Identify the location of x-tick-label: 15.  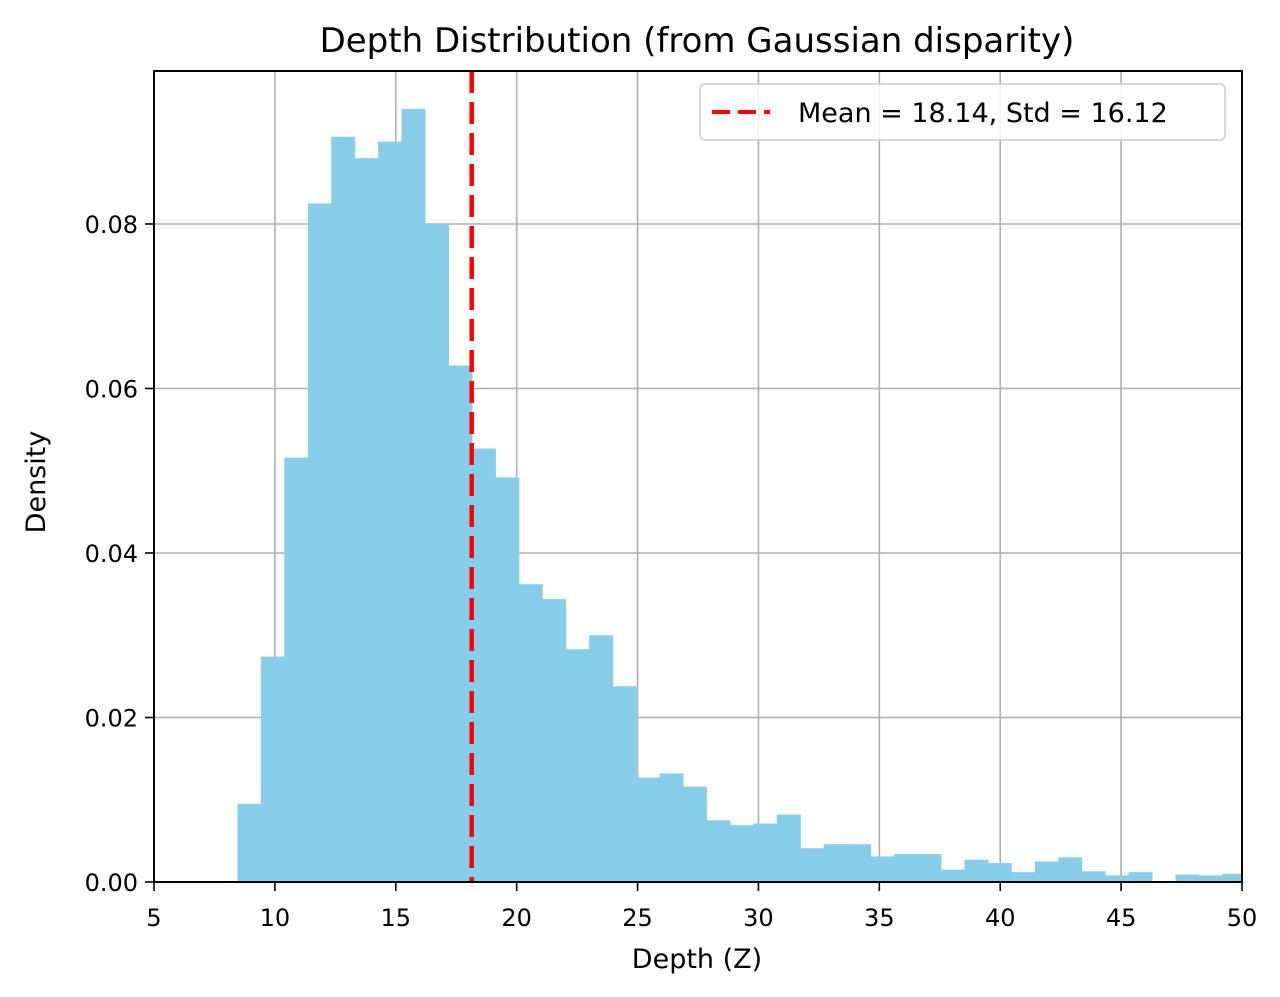
(396, 918).